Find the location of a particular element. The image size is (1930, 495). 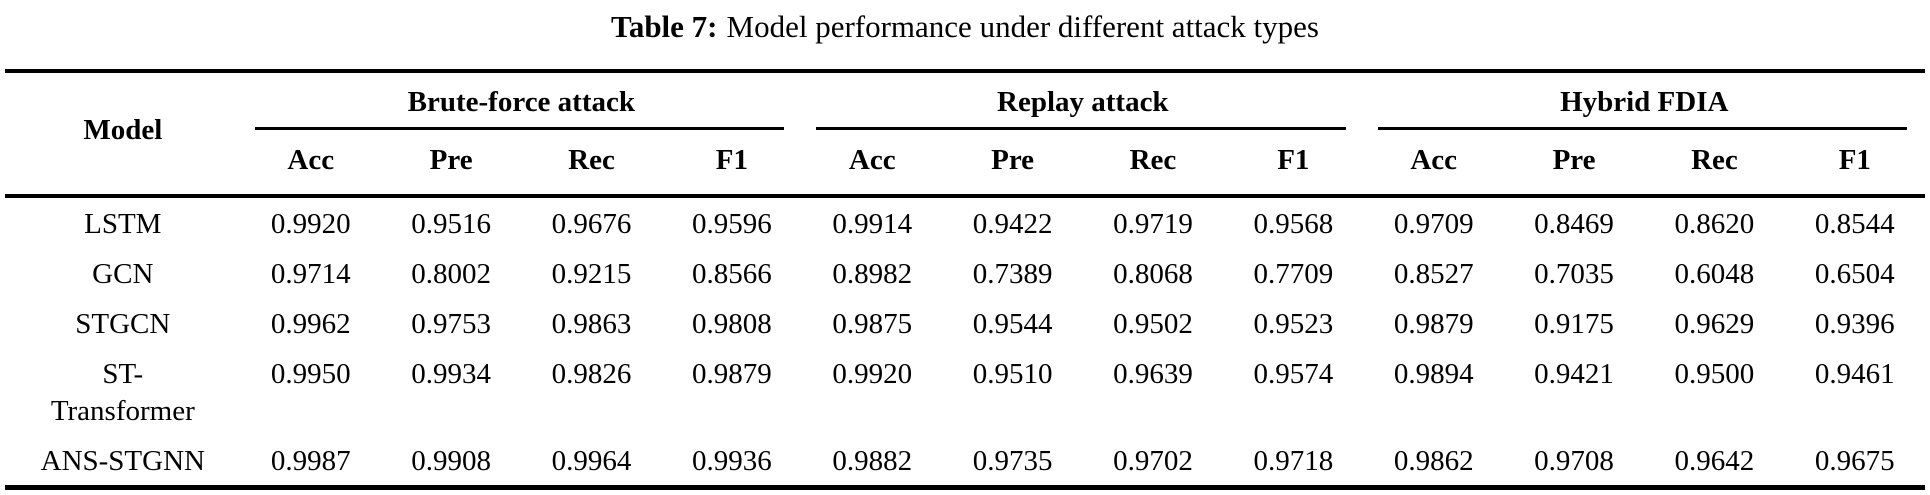

group-header-replay: Replay attack is located at coordinates (1082, 100).